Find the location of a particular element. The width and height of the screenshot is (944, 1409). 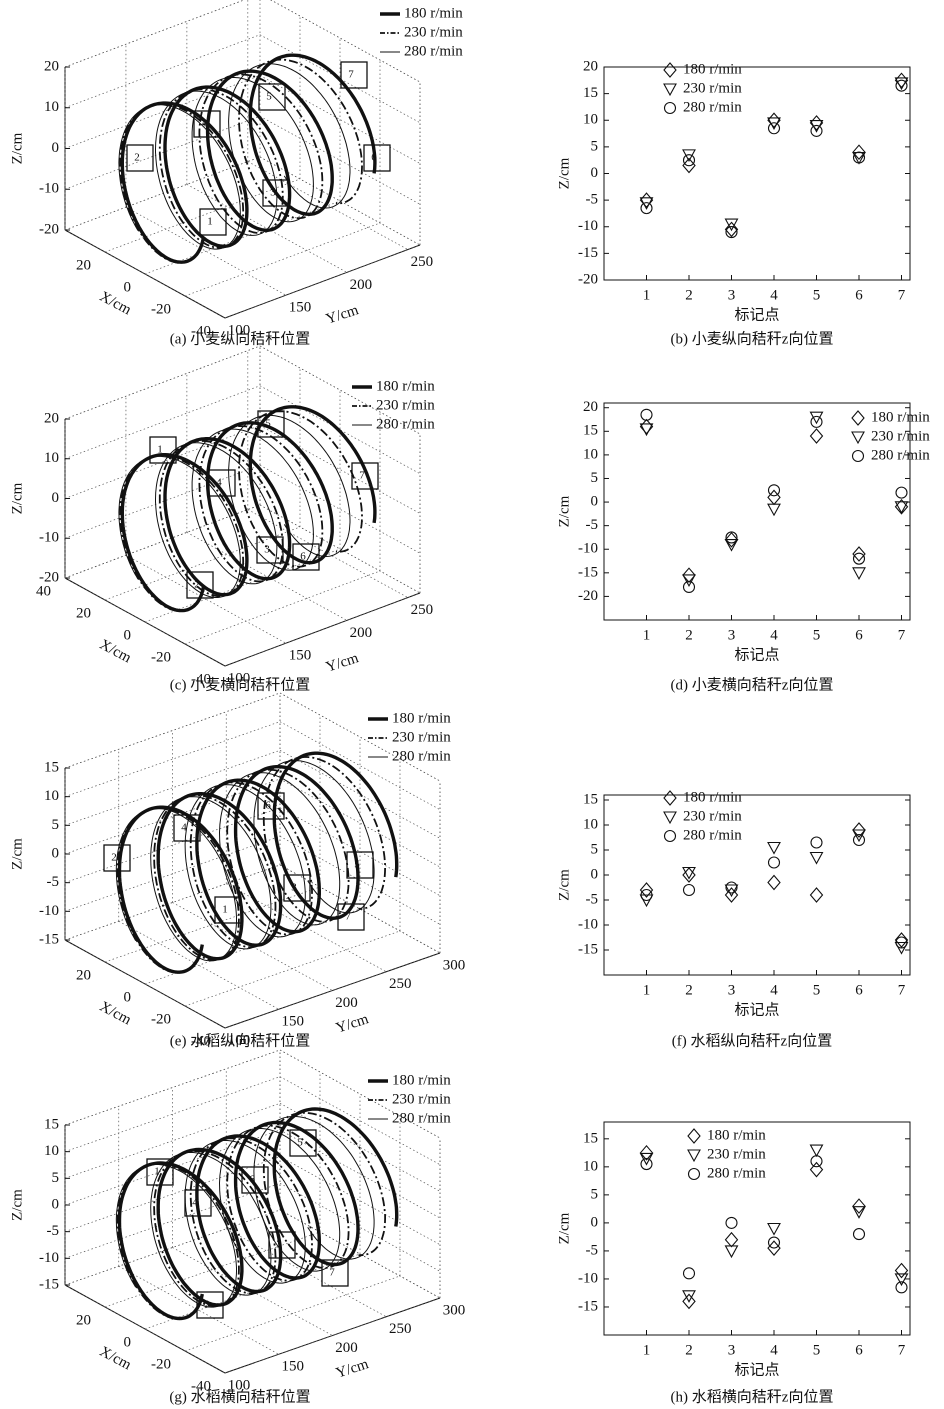

legend-label: 280 r/min is located at coordinates (405, 424).